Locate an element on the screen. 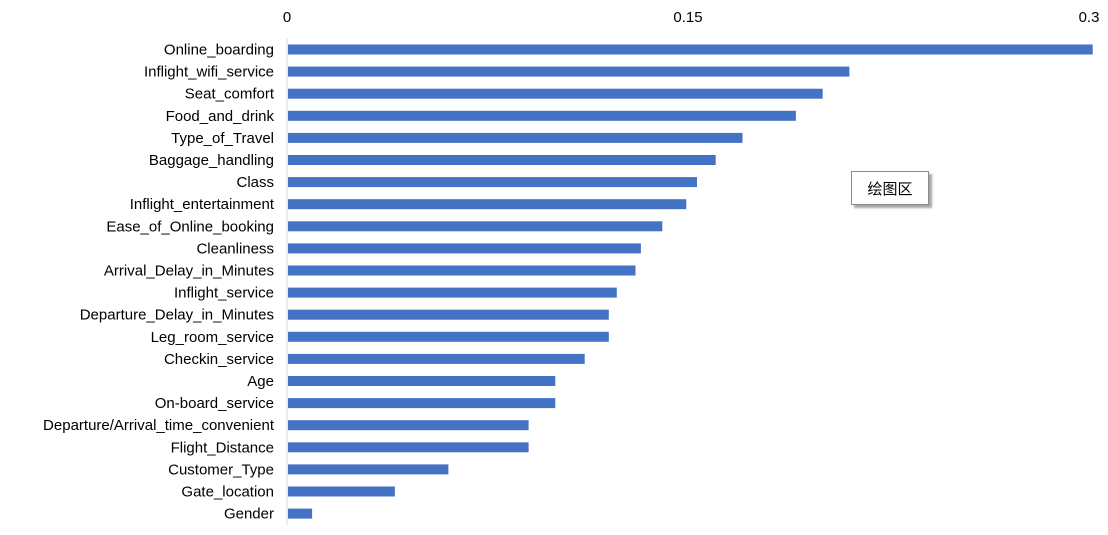 The height and width of the screenshot is (535, 1108). bar-on-board-service is located at coordinates (422, 403).